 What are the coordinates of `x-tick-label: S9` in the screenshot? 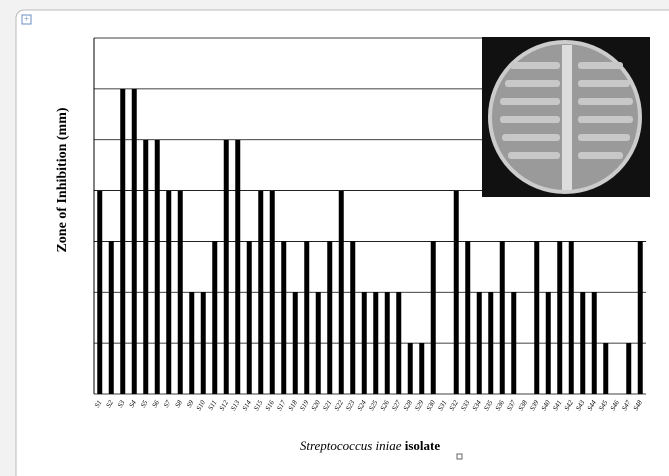 It's located at (190, 404).